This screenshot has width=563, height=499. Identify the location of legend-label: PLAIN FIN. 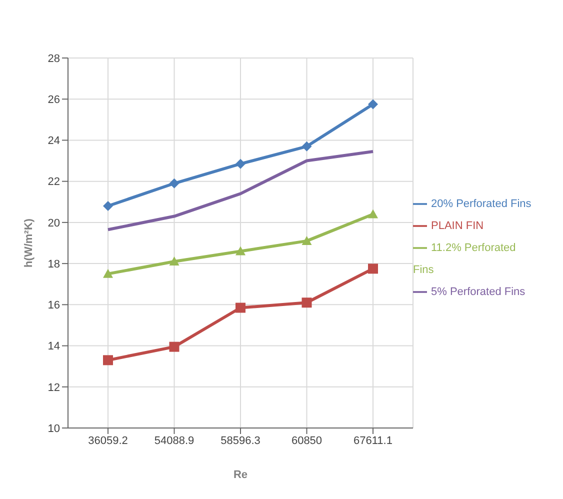
(457, 226).